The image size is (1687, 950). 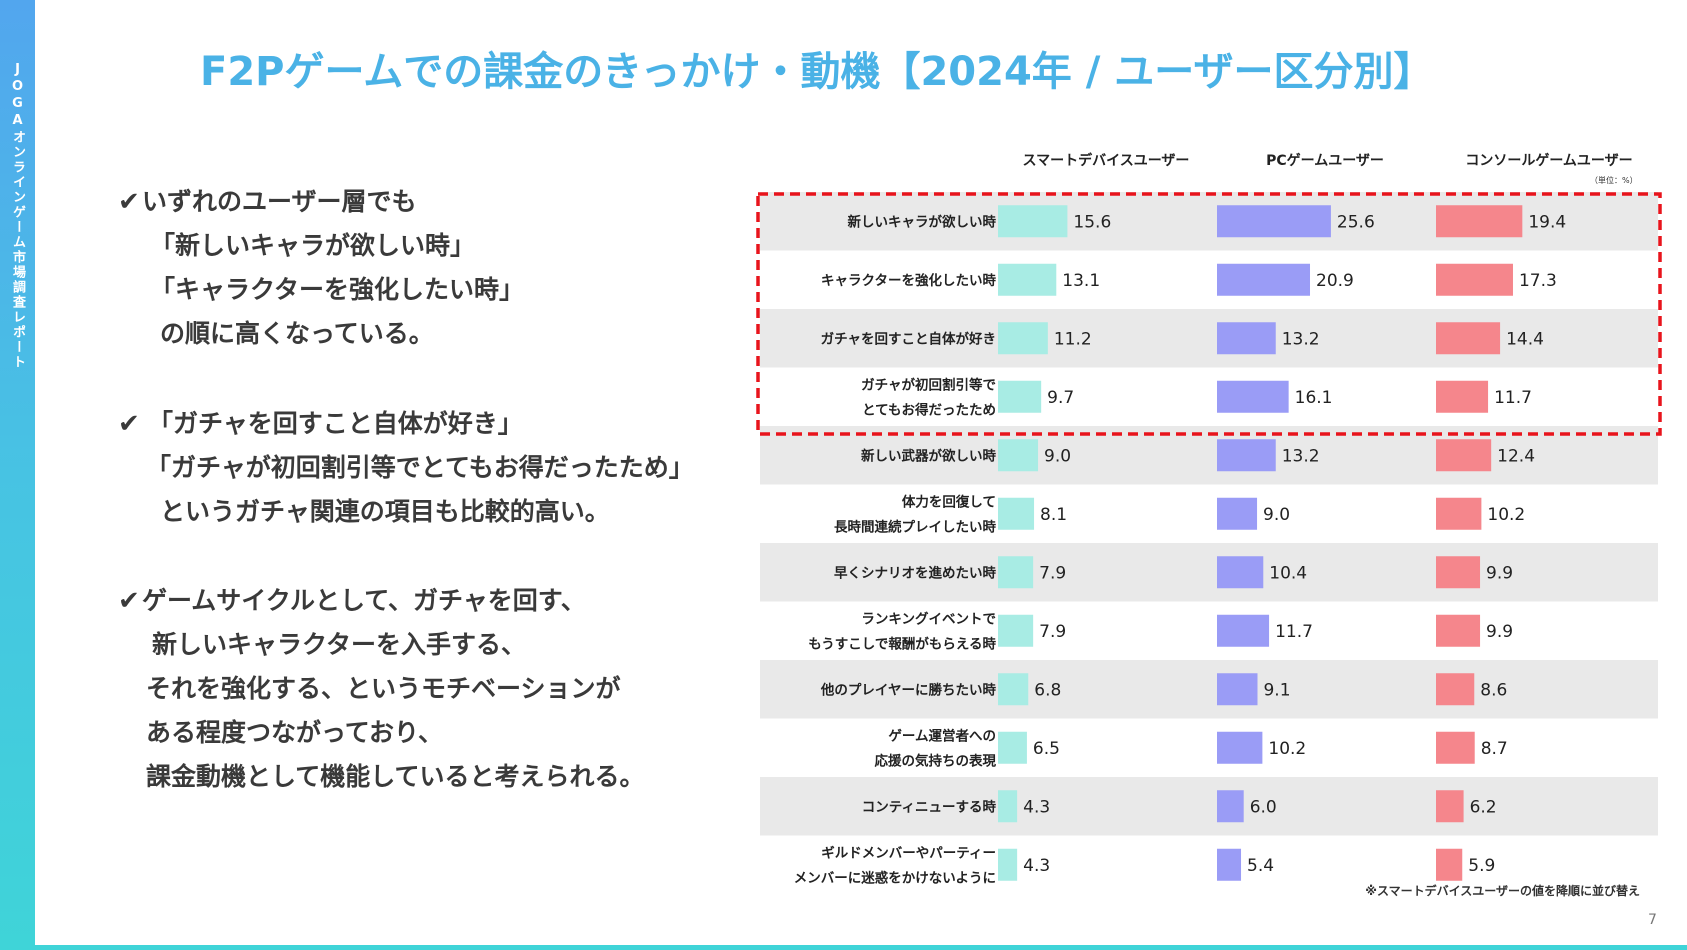 What do you see at coordinates (1047, 690) in the screenshot?
I see `data-label: 6.8` at bounding box center [1047, 690].